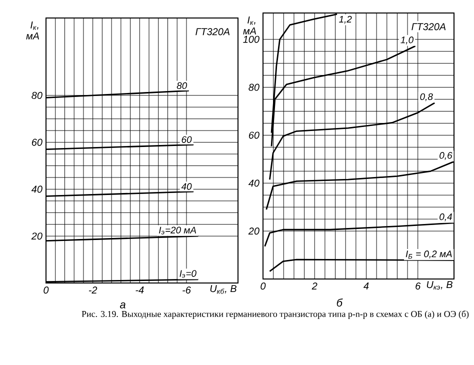 The height and width of the screenshot is (365, 474). Describe the element at coordinates (345, 20) in the screenshot. I see `series-label: 1,2` at that location.